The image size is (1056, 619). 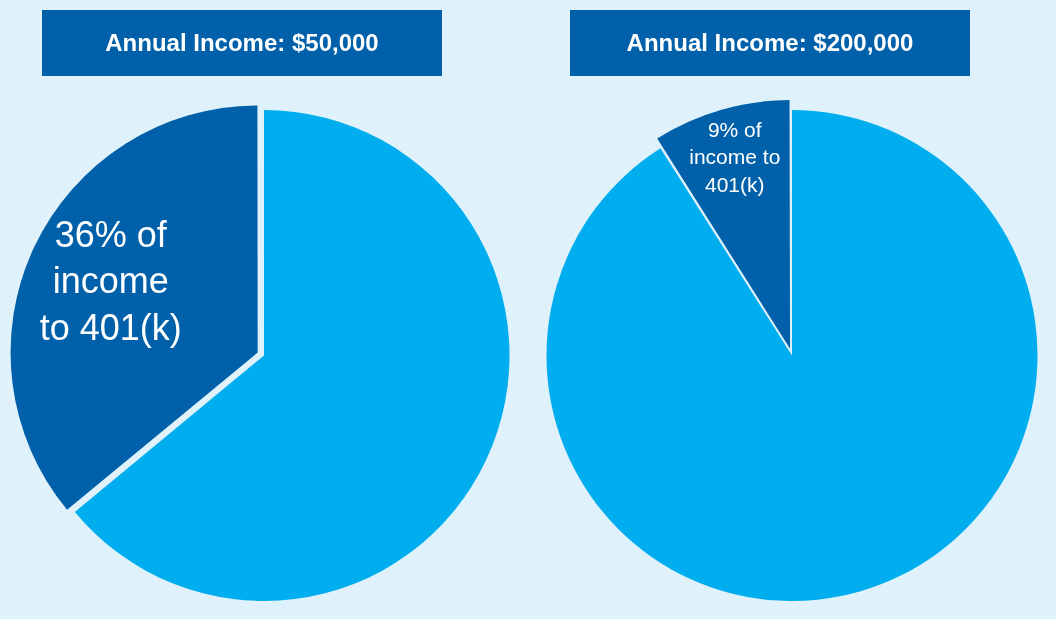 I want to click on chart-title: Annual Income: $200,000, so click(x=770, y=43).